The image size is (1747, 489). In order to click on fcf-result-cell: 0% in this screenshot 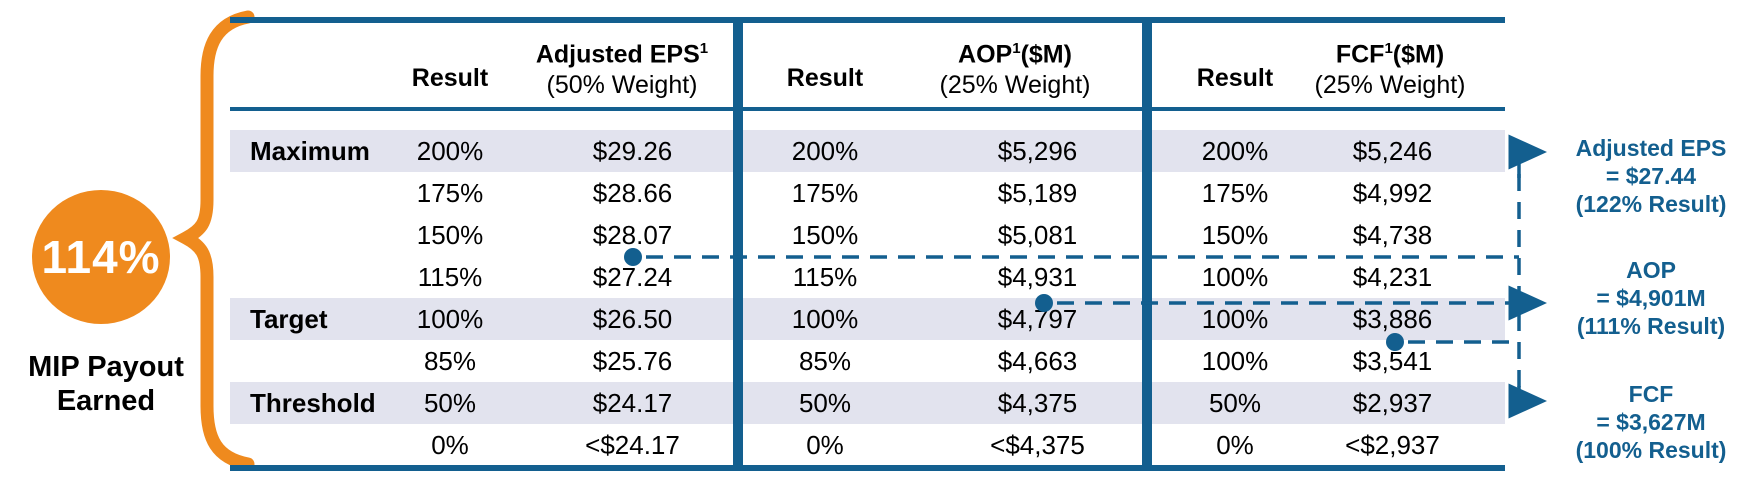, I will do `click(1235, 444)`.